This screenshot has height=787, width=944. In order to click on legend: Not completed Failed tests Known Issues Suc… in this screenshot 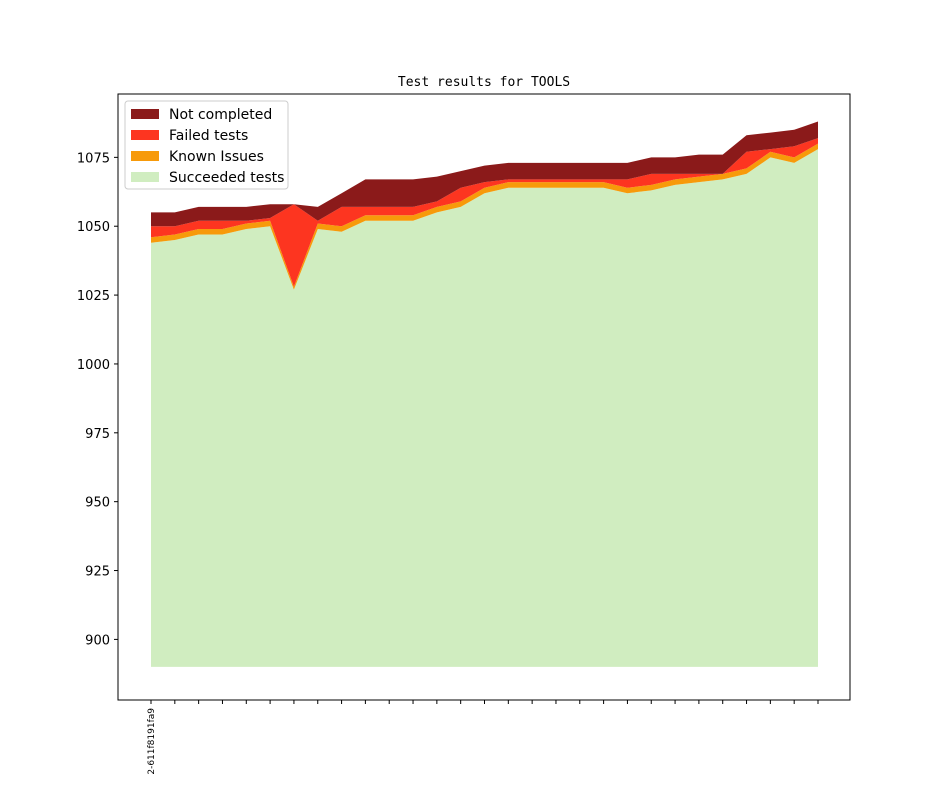, I will do `click(206, 145)`.